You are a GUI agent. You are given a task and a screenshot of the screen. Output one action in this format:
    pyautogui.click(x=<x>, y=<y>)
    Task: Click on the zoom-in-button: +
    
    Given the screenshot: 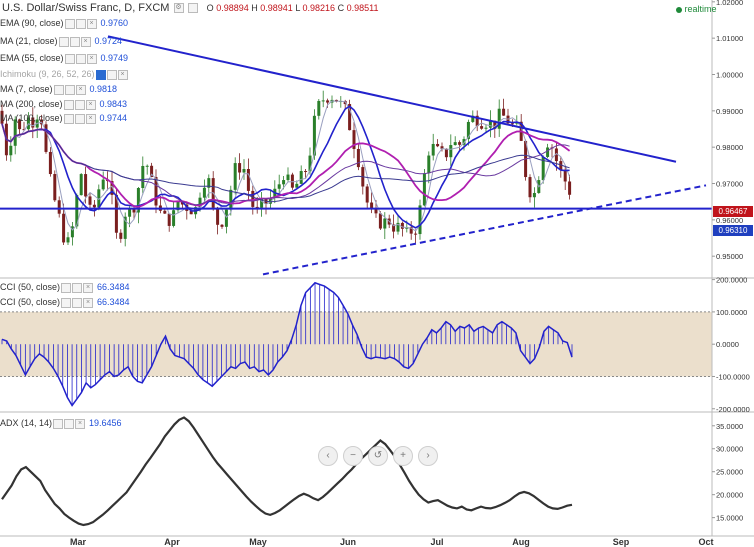 What is the action you would take?
    pyautogui.click(x=403, y=456)
    